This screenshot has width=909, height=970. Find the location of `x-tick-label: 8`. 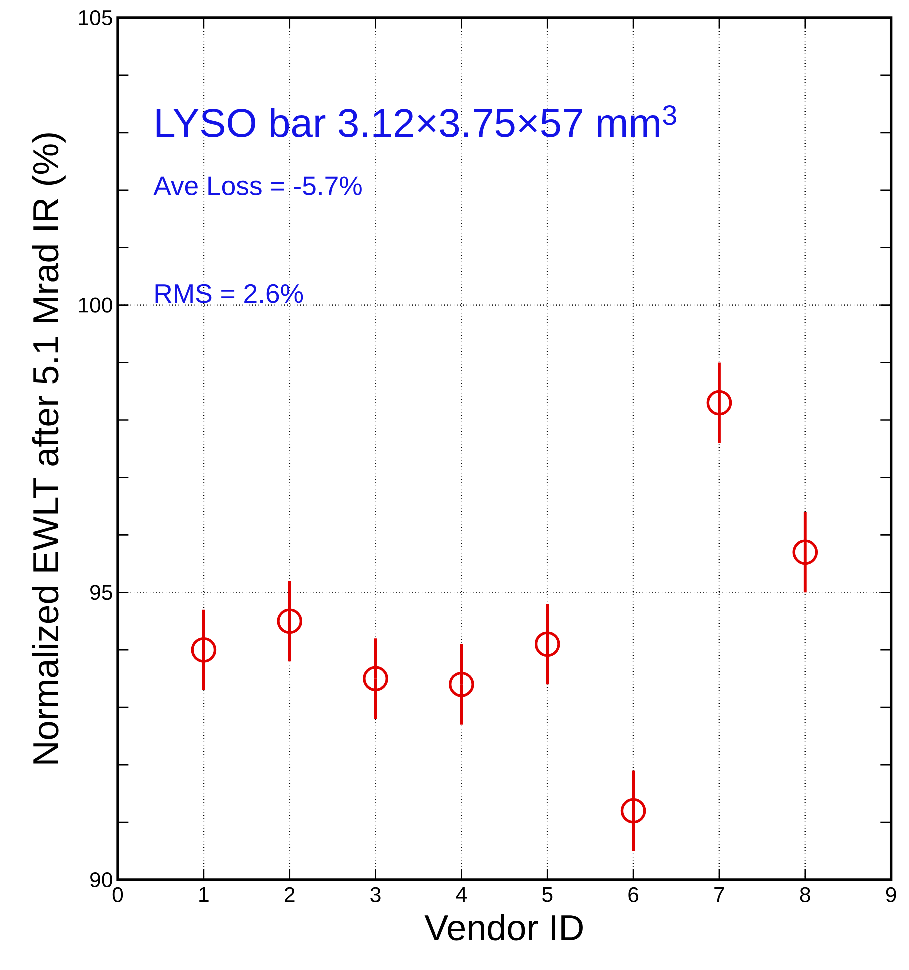

x-tick-label: 8 is located at coordinates (805, 894).